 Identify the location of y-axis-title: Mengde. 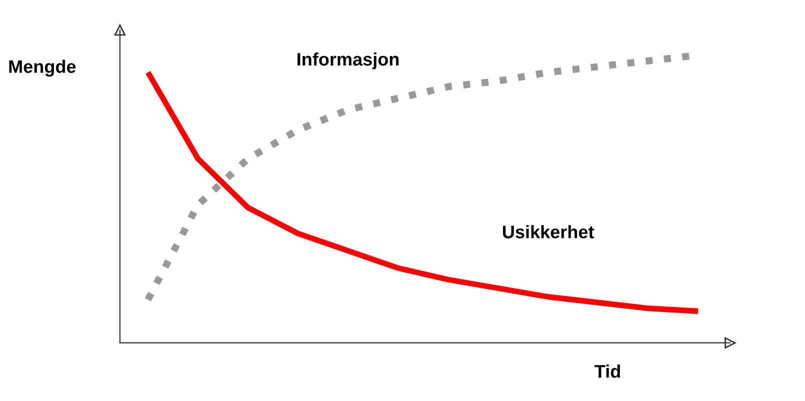
(42, 68).